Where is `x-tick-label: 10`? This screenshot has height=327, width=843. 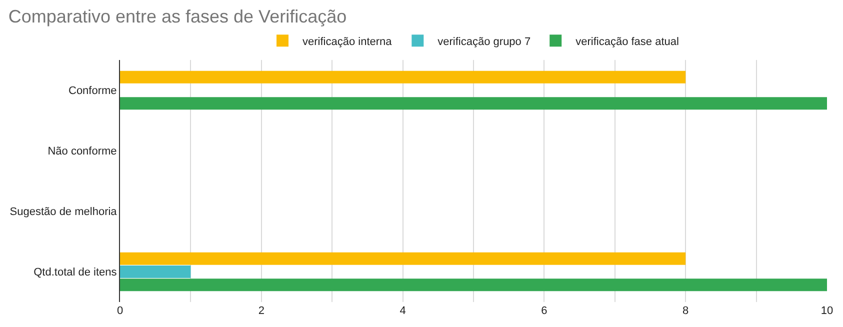 x-tick-label: 10 is located at coordinates (827, 311).